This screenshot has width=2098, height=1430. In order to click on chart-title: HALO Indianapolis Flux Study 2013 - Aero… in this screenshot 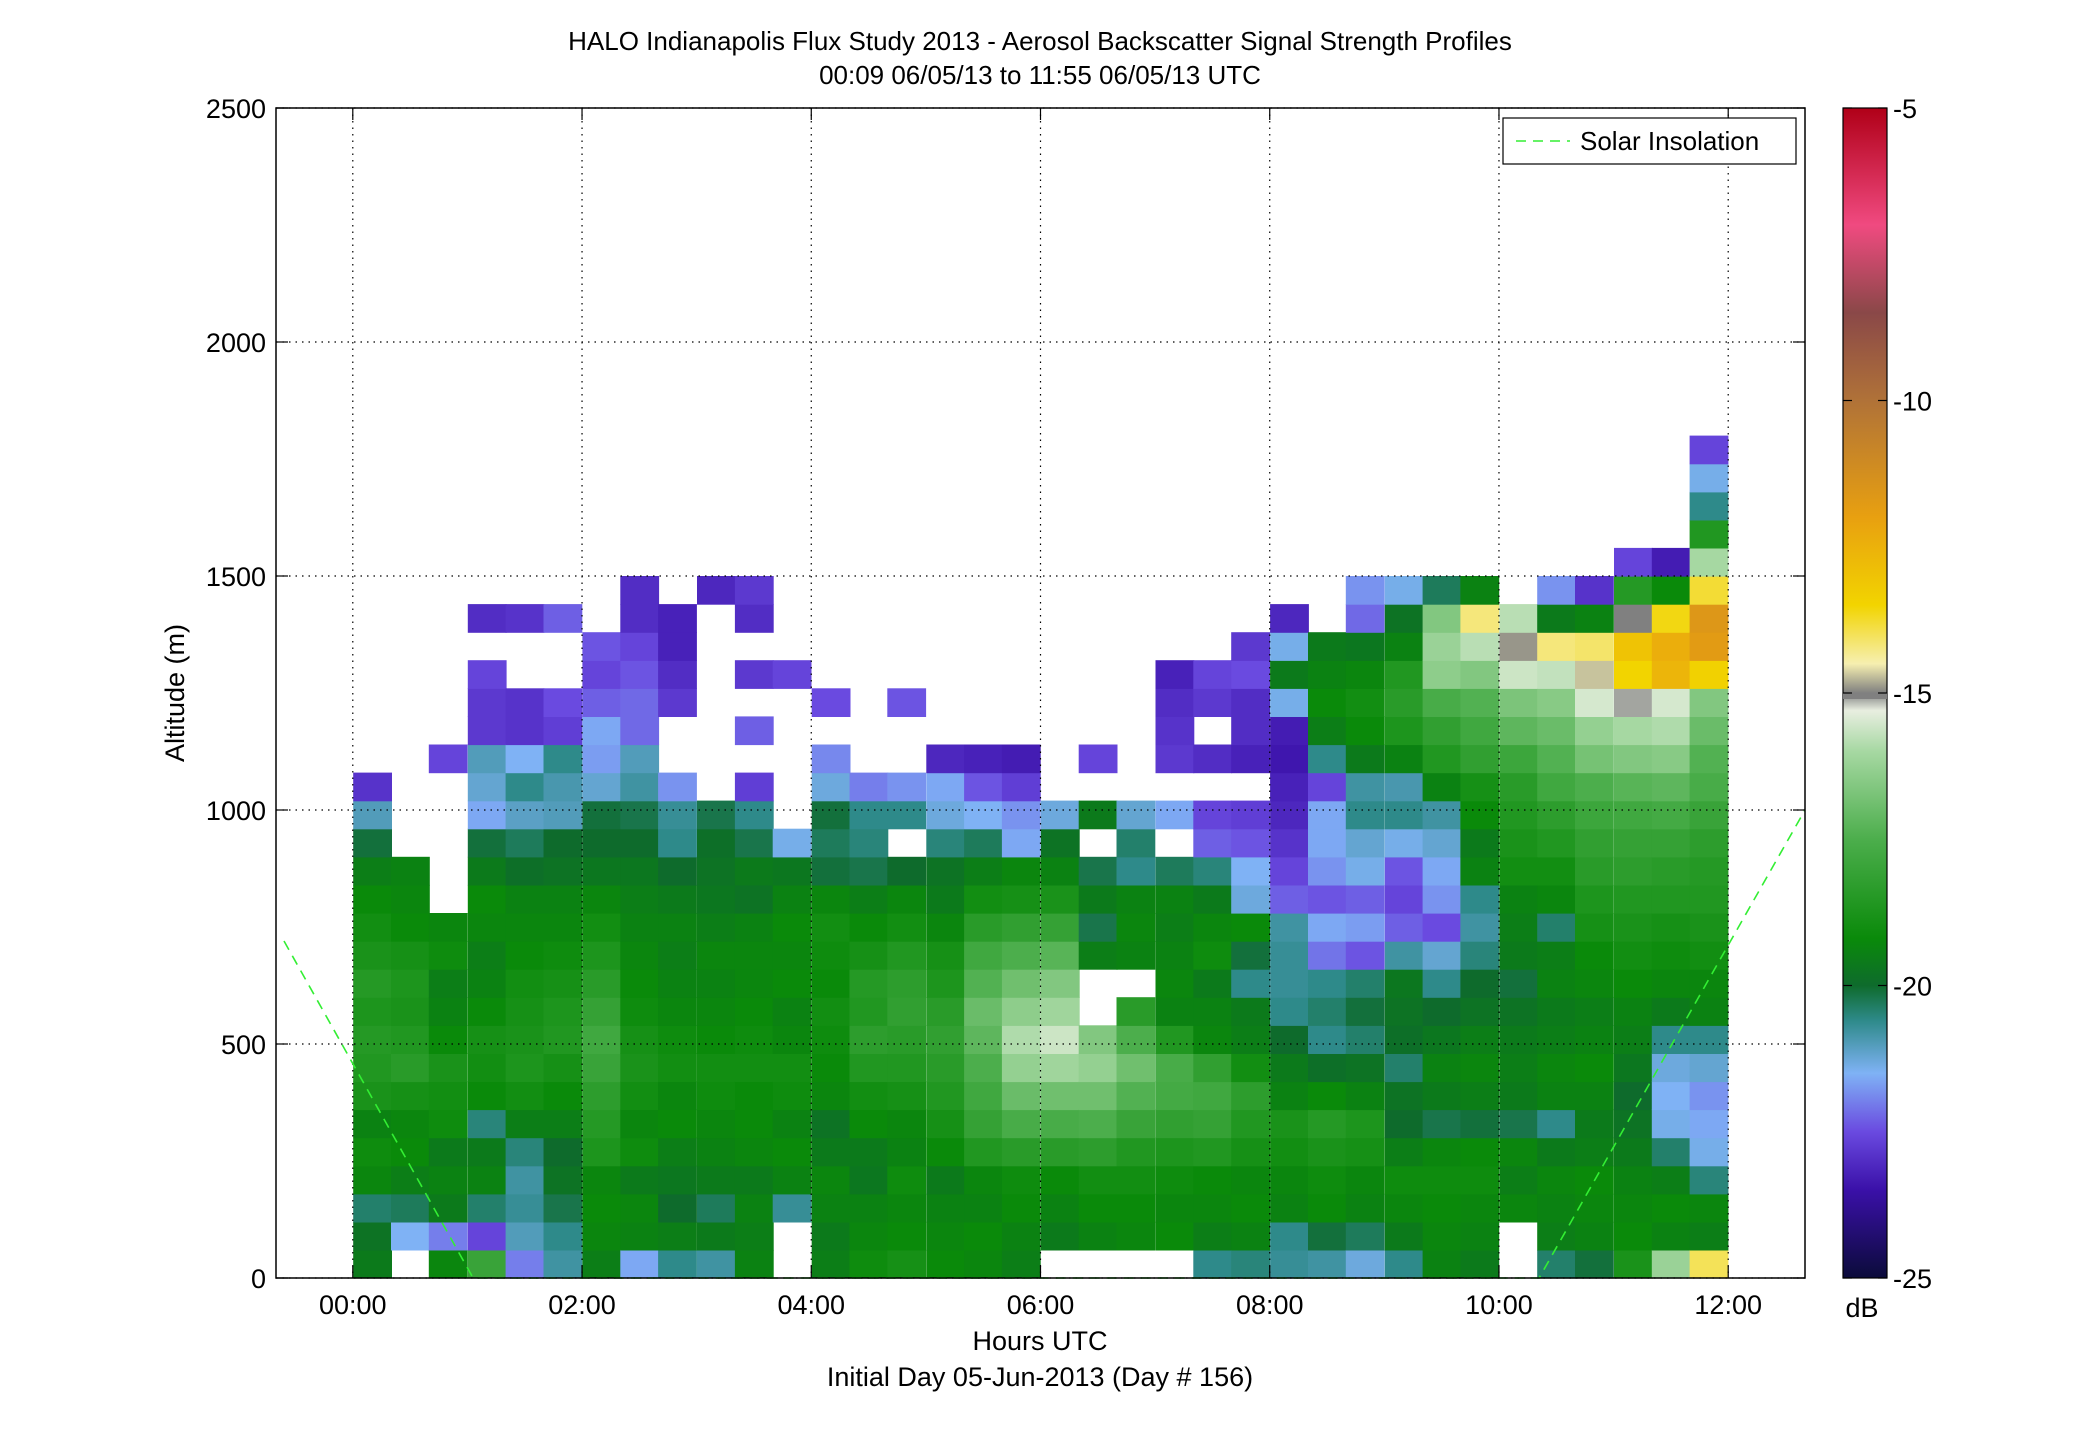, I will do `click(1040, 41)`.